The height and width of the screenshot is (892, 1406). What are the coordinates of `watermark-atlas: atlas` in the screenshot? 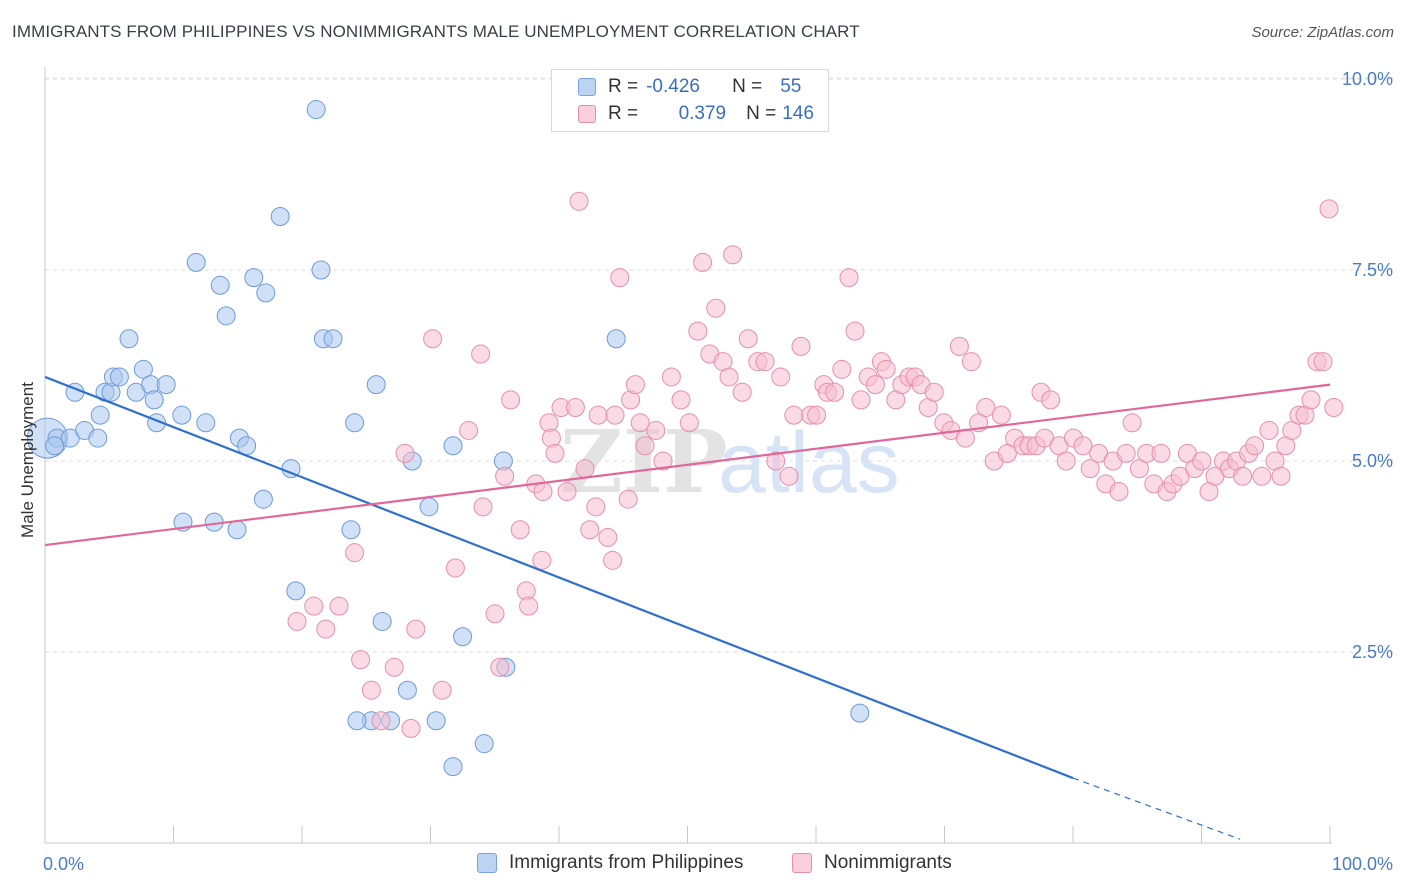 It's located at (809, 463).